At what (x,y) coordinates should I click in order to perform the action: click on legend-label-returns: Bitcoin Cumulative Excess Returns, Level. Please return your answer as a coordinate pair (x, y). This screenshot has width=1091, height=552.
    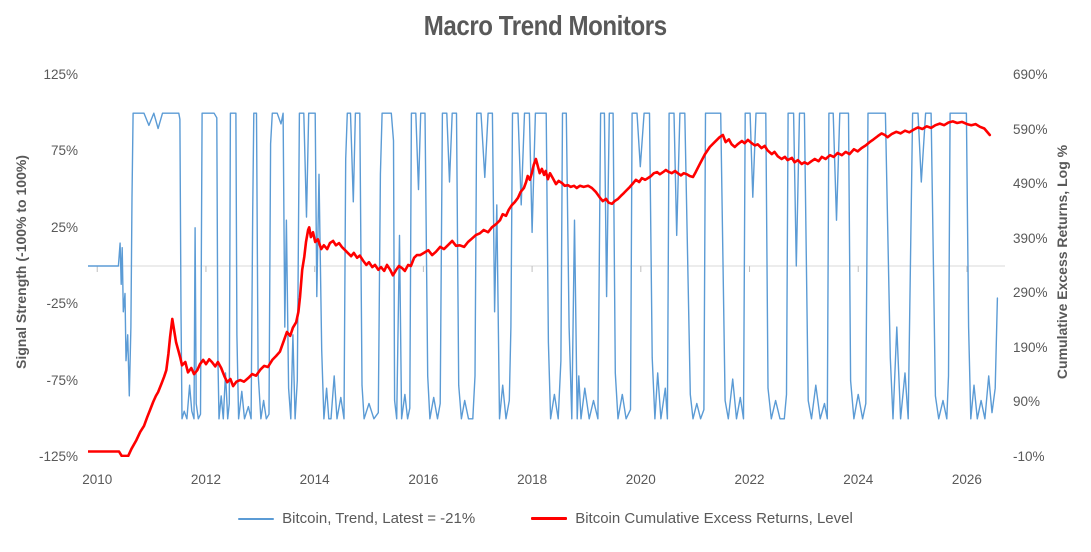
    Looking at the image, I should click on (714, 518).